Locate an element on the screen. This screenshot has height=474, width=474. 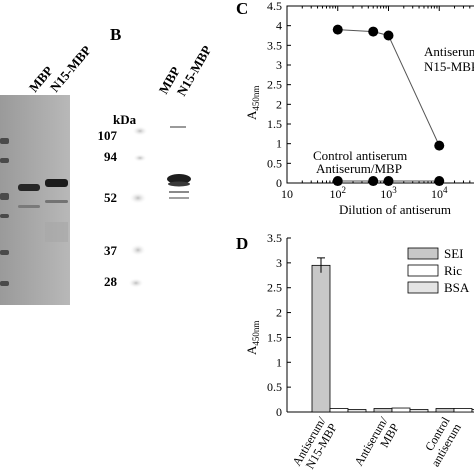
chart-d-ytick-label: 3.5 is located at coordinates (274, 238).